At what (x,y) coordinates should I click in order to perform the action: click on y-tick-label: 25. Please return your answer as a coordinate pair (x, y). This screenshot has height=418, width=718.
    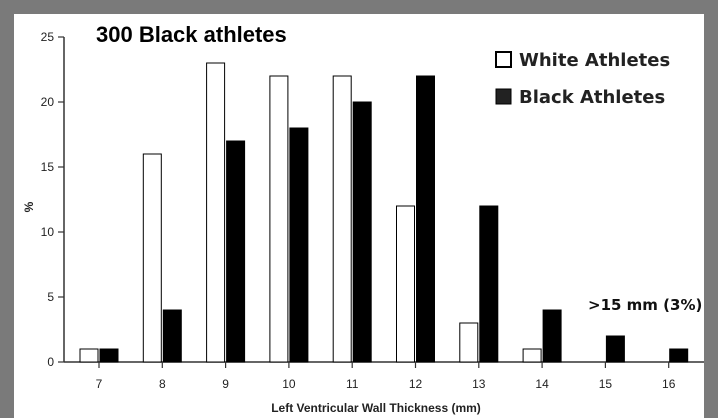
    Looking at the image, I should click on (48, 37).